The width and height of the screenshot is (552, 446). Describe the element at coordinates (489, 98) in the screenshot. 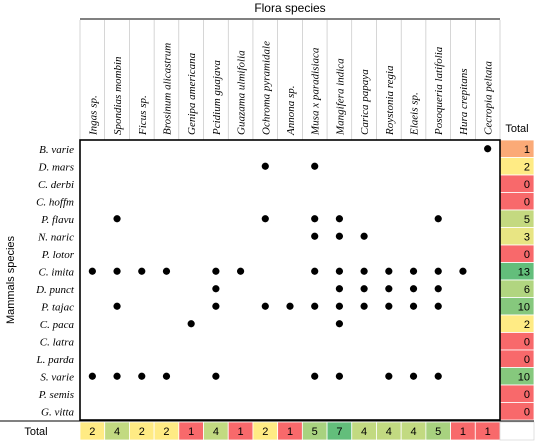

I see `column-label: Cecropia peltata` at that location.